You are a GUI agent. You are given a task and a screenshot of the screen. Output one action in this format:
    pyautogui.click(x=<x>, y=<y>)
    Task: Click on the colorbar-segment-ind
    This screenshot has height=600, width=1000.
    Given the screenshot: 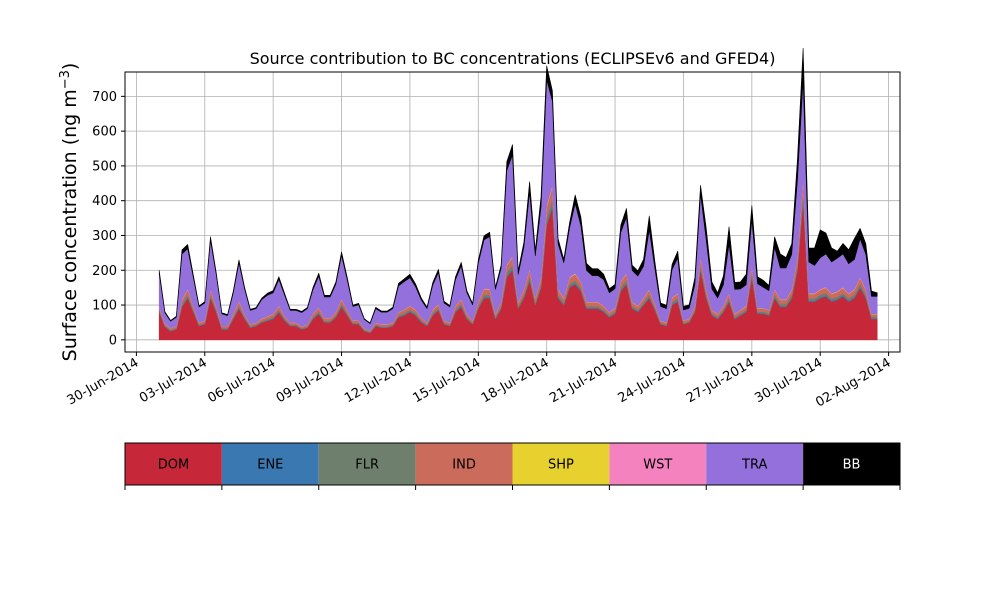 What is the action you would take?
    pyautogui.click(x=464, y=464)
    